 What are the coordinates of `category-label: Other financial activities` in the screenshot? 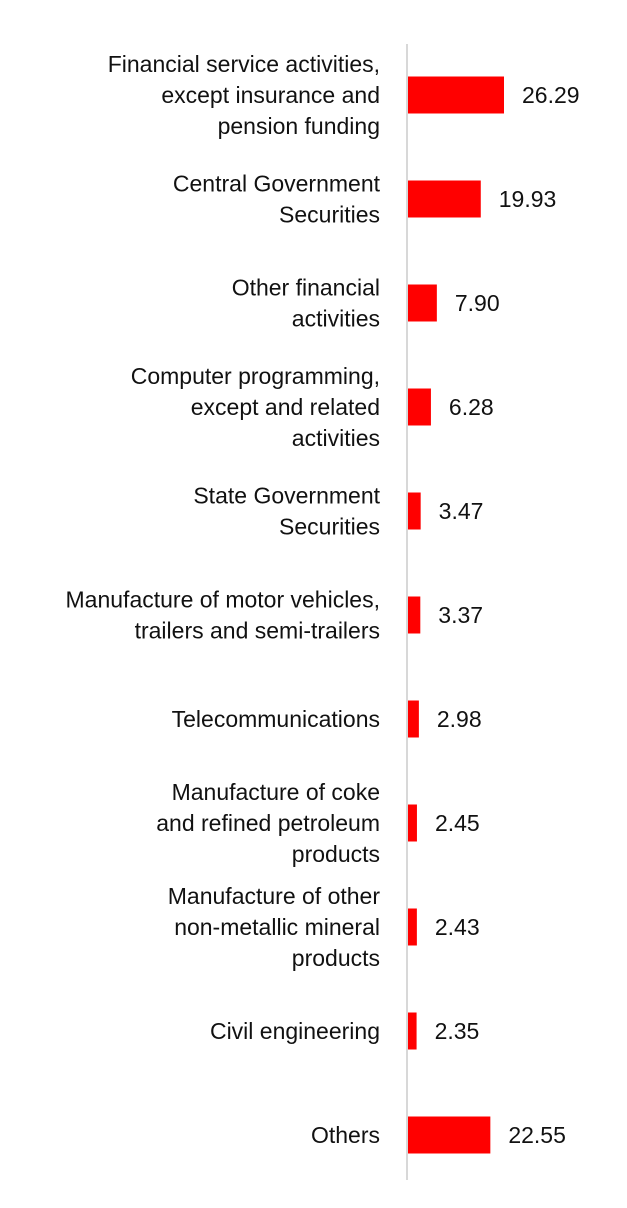 It's located at (306, 303).